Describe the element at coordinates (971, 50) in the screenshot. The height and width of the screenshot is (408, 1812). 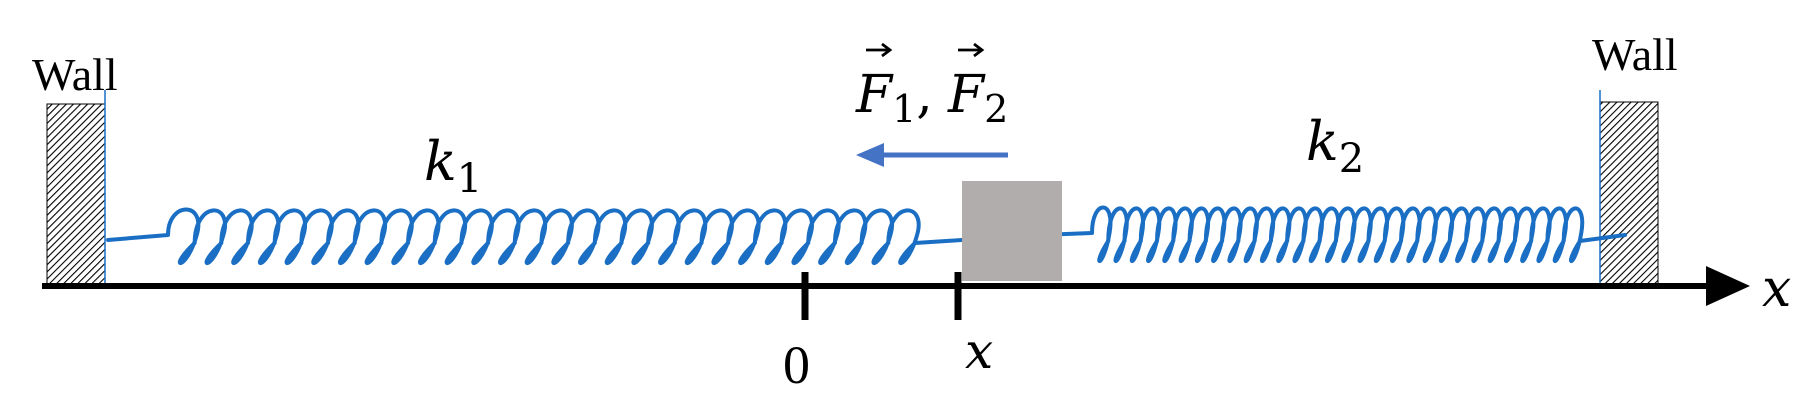
I see `f2-vector-arrow-icon` at that location.